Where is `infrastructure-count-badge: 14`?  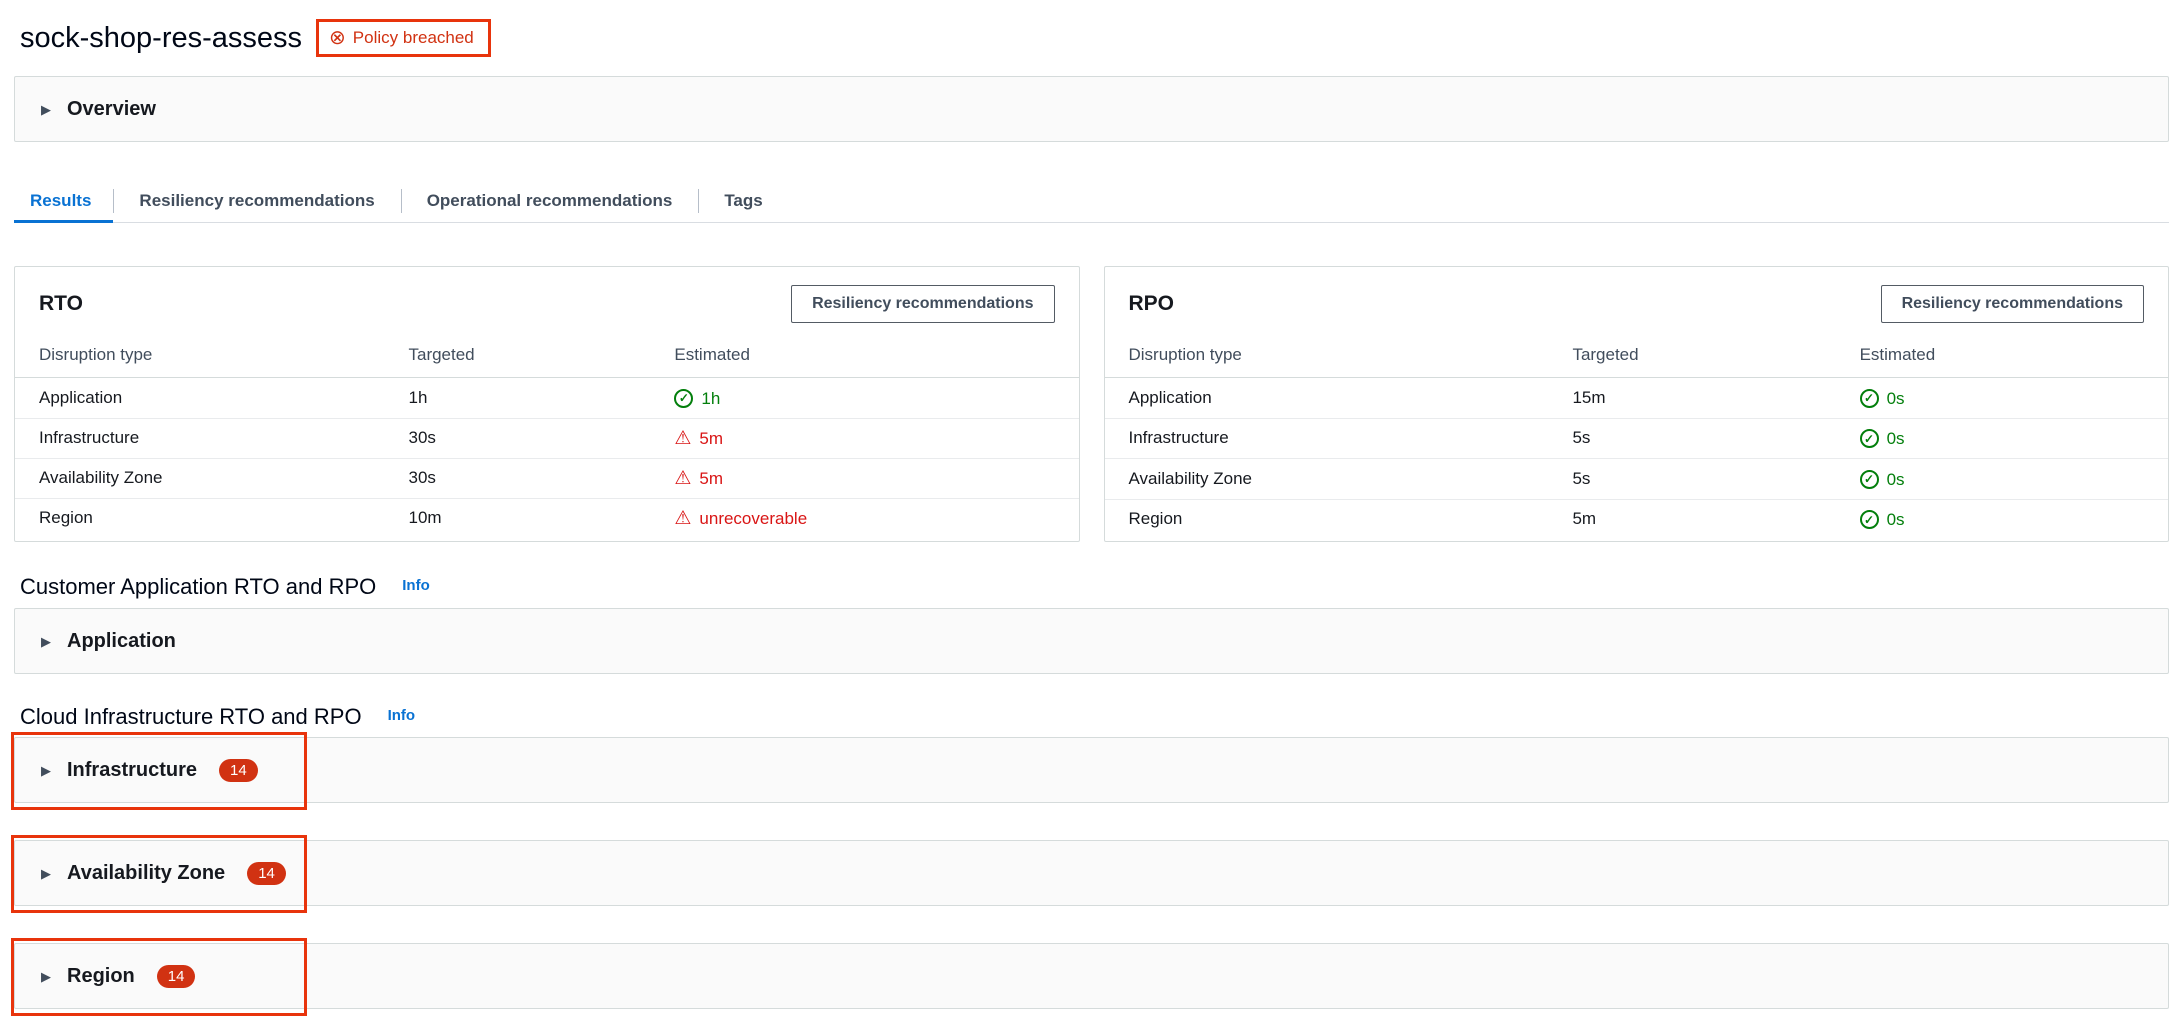 infrastructure-count-badge: 14 is located at coordinates (238, 770).